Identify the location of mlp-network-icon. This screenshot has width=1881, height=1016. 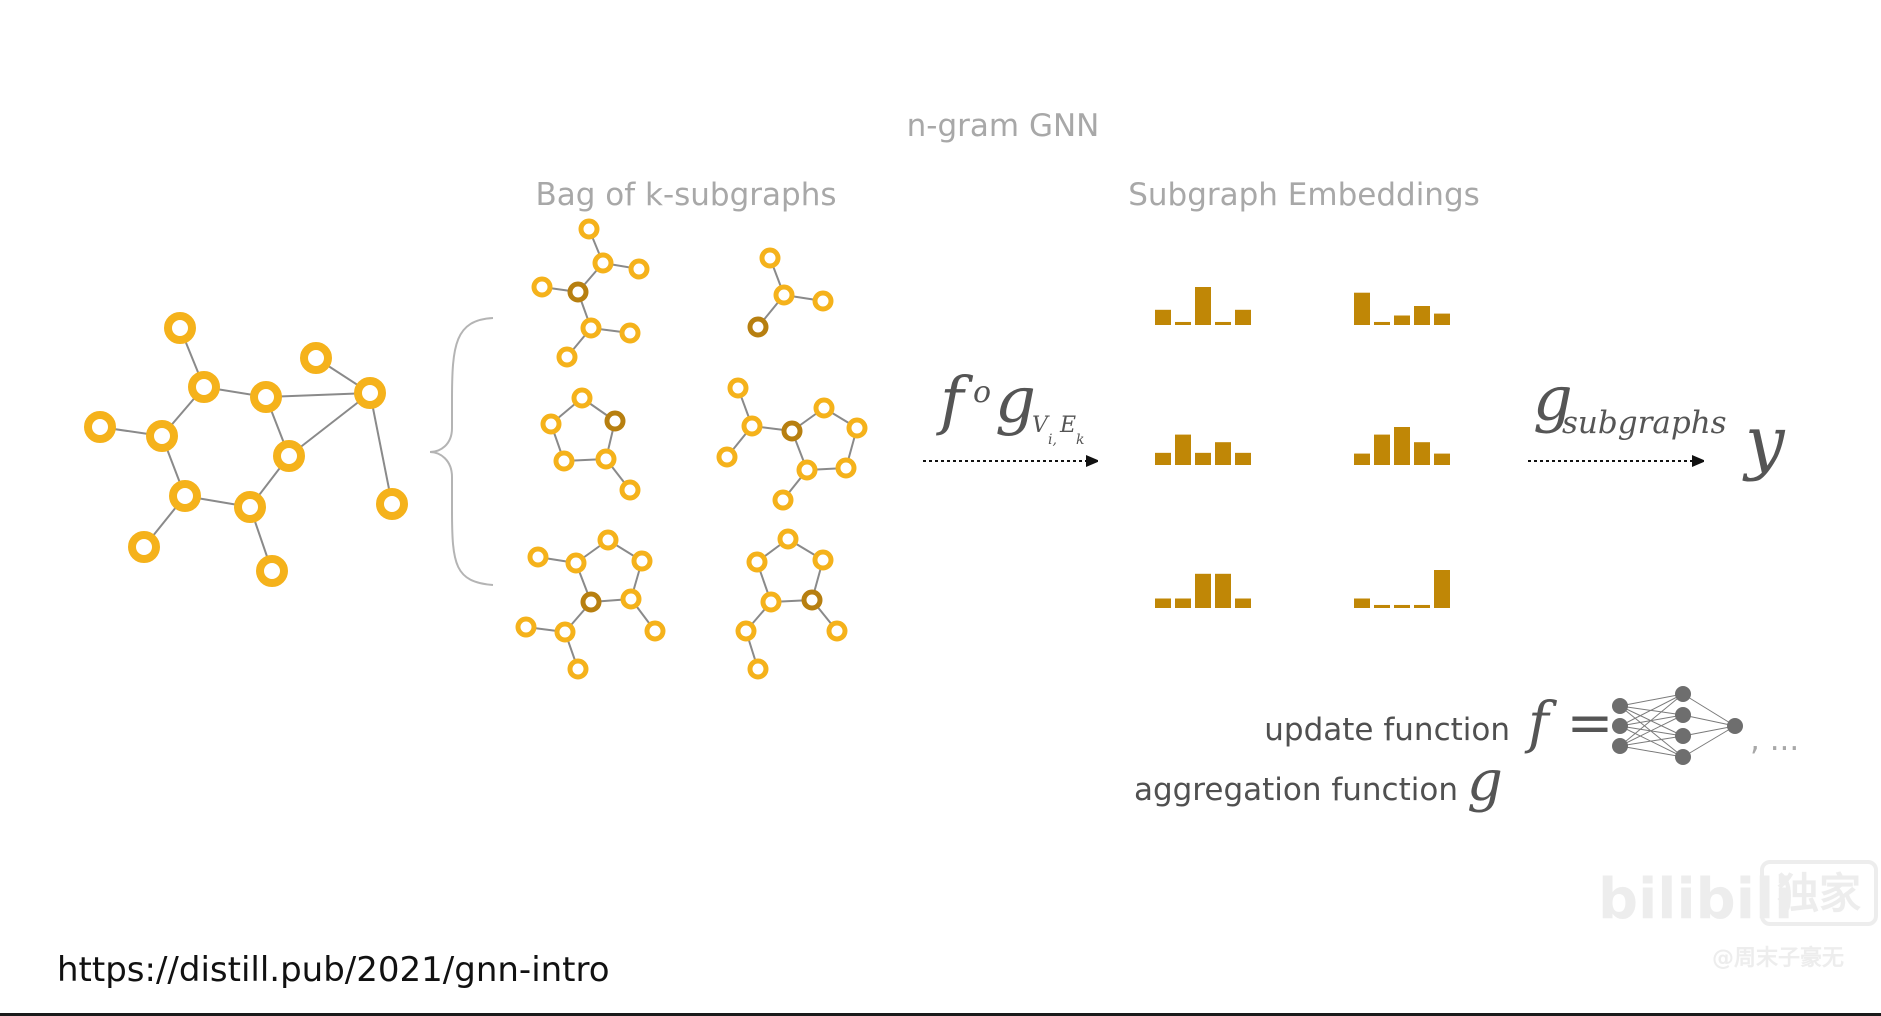
(1677, 725).